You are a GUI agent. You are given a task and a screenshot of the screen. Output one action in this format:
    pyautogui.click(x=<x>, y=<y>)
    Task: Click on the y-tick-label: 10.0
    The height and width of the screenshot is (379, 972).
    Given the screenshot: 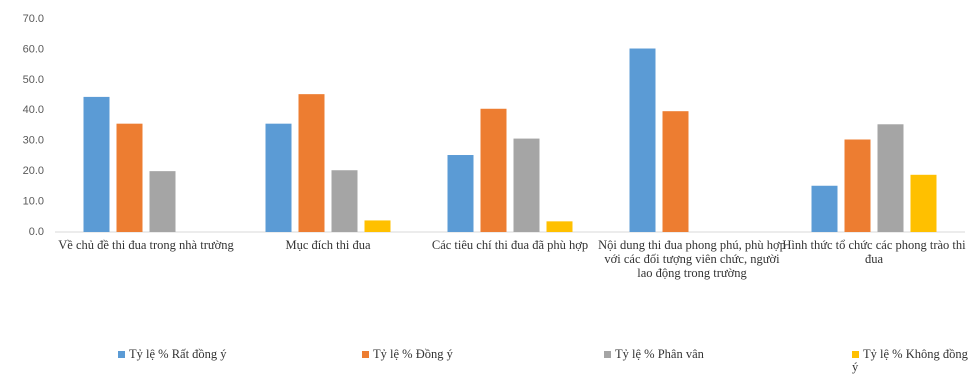 What is the action you would take?
    pyautogui.click(x=33, y=201)
    